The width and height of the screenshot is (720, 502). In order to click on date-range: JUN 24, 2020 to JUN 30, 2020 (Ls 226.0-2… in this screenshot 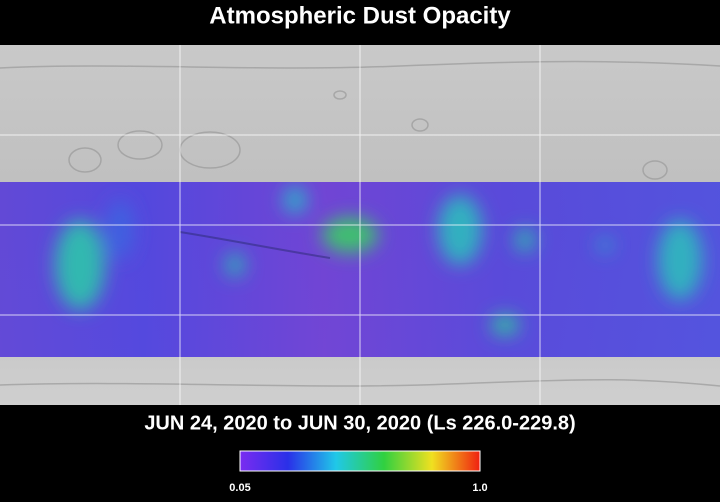, I will do `click(359, 423)`.